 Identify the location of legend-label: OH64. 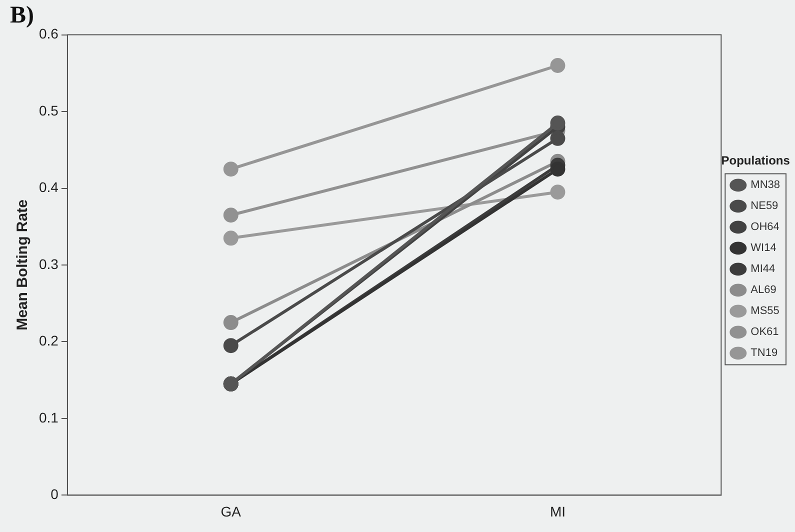
(765, 227).